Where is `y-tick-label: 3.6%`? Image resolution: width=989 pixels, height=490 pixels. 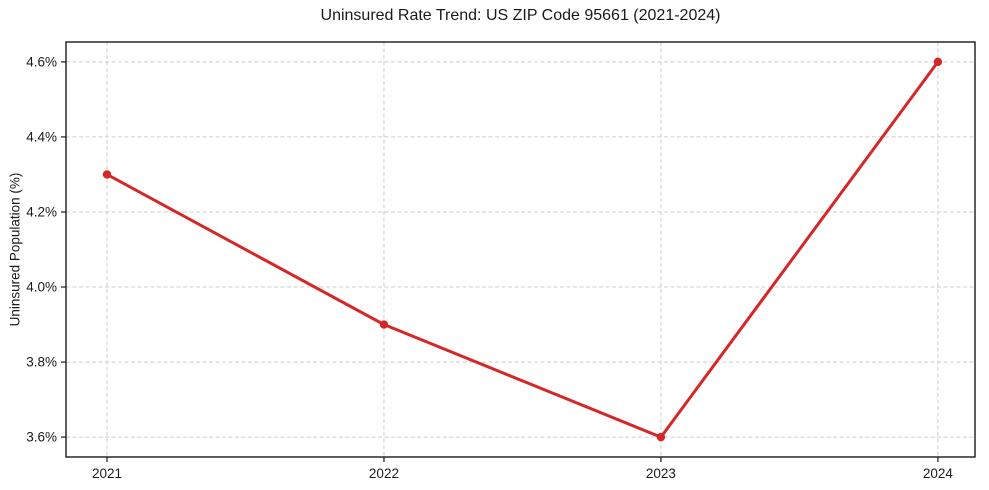 y-tick-label: 3.6% is located at coordinates (41, 437).